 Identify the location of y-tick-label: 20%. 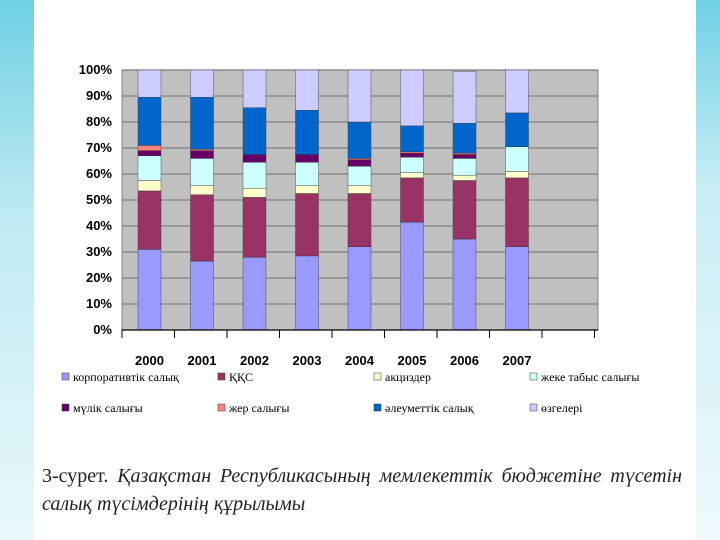
(99, 277).